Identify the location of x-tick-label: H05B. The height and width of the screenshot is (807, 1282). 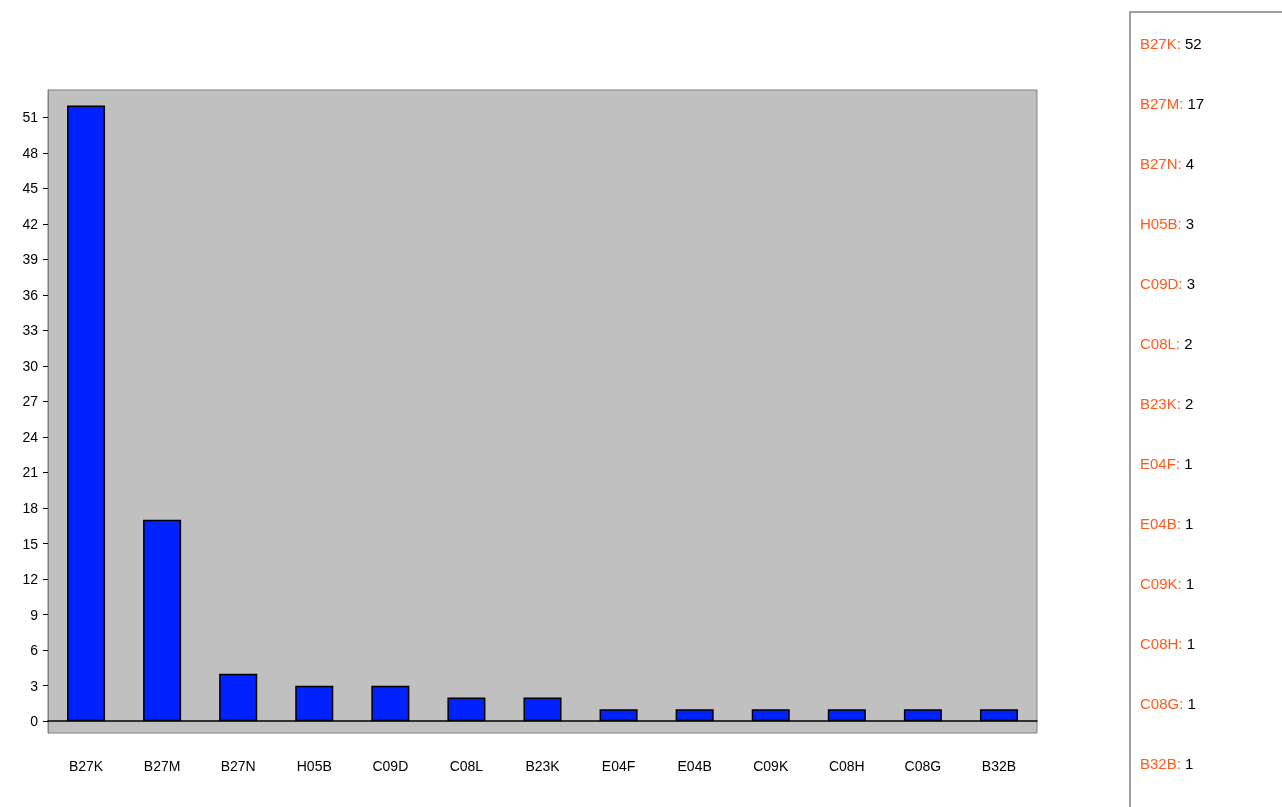
(314, 766).